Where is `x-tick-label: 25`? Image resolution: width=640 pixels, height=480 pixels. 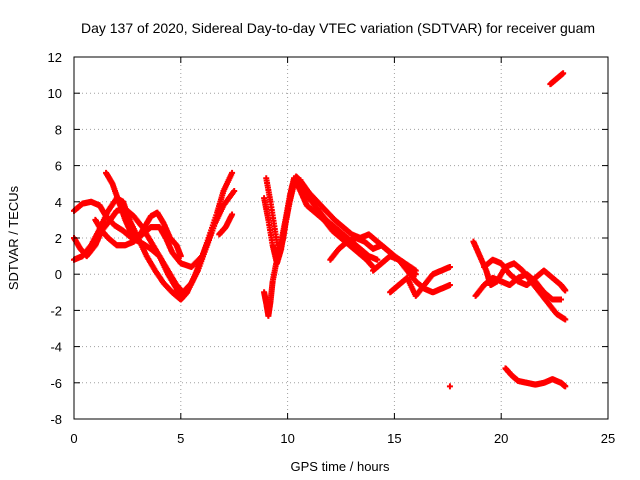
x-tick-label: 25 is located at coordinates (608, 438).